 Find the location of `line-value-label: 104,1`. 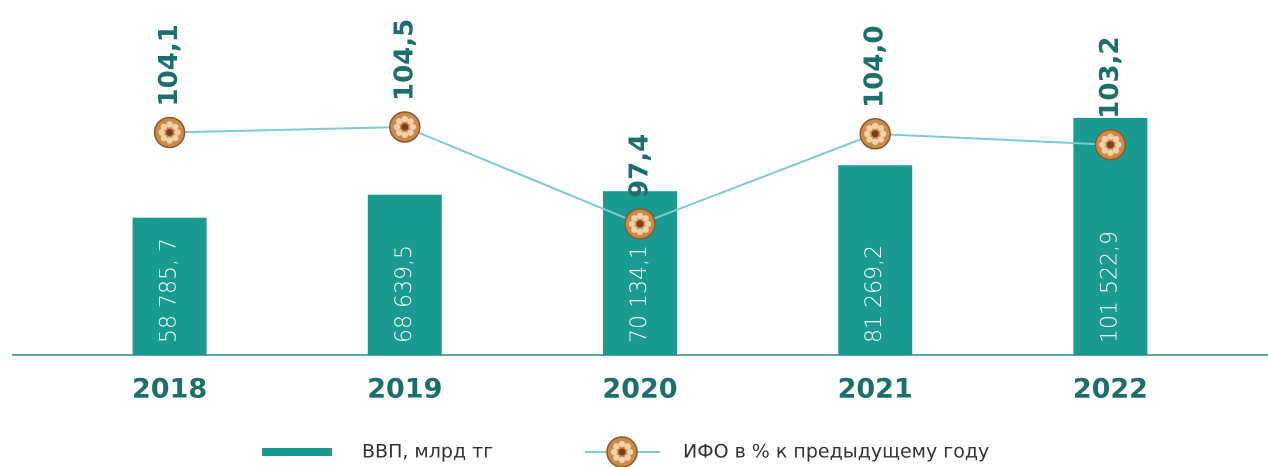

line-value-label: 104,1 is located at coordinates (169, 65).